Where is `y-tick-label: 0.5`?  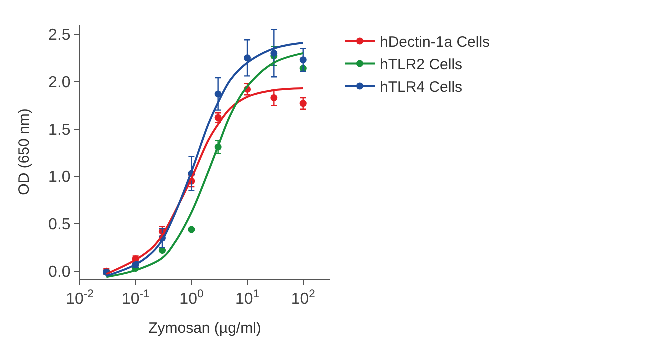
y-tick-label: 0.5 is located at coordinates (59, 225).